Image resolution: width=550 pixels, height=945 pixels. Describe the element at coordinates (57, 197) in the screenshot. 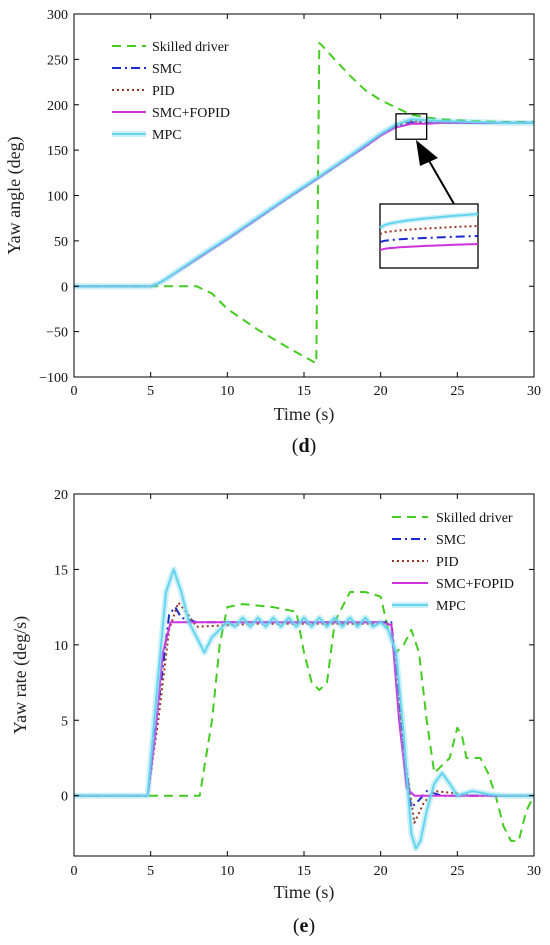

I see `y-tick-label: 100` at that location.